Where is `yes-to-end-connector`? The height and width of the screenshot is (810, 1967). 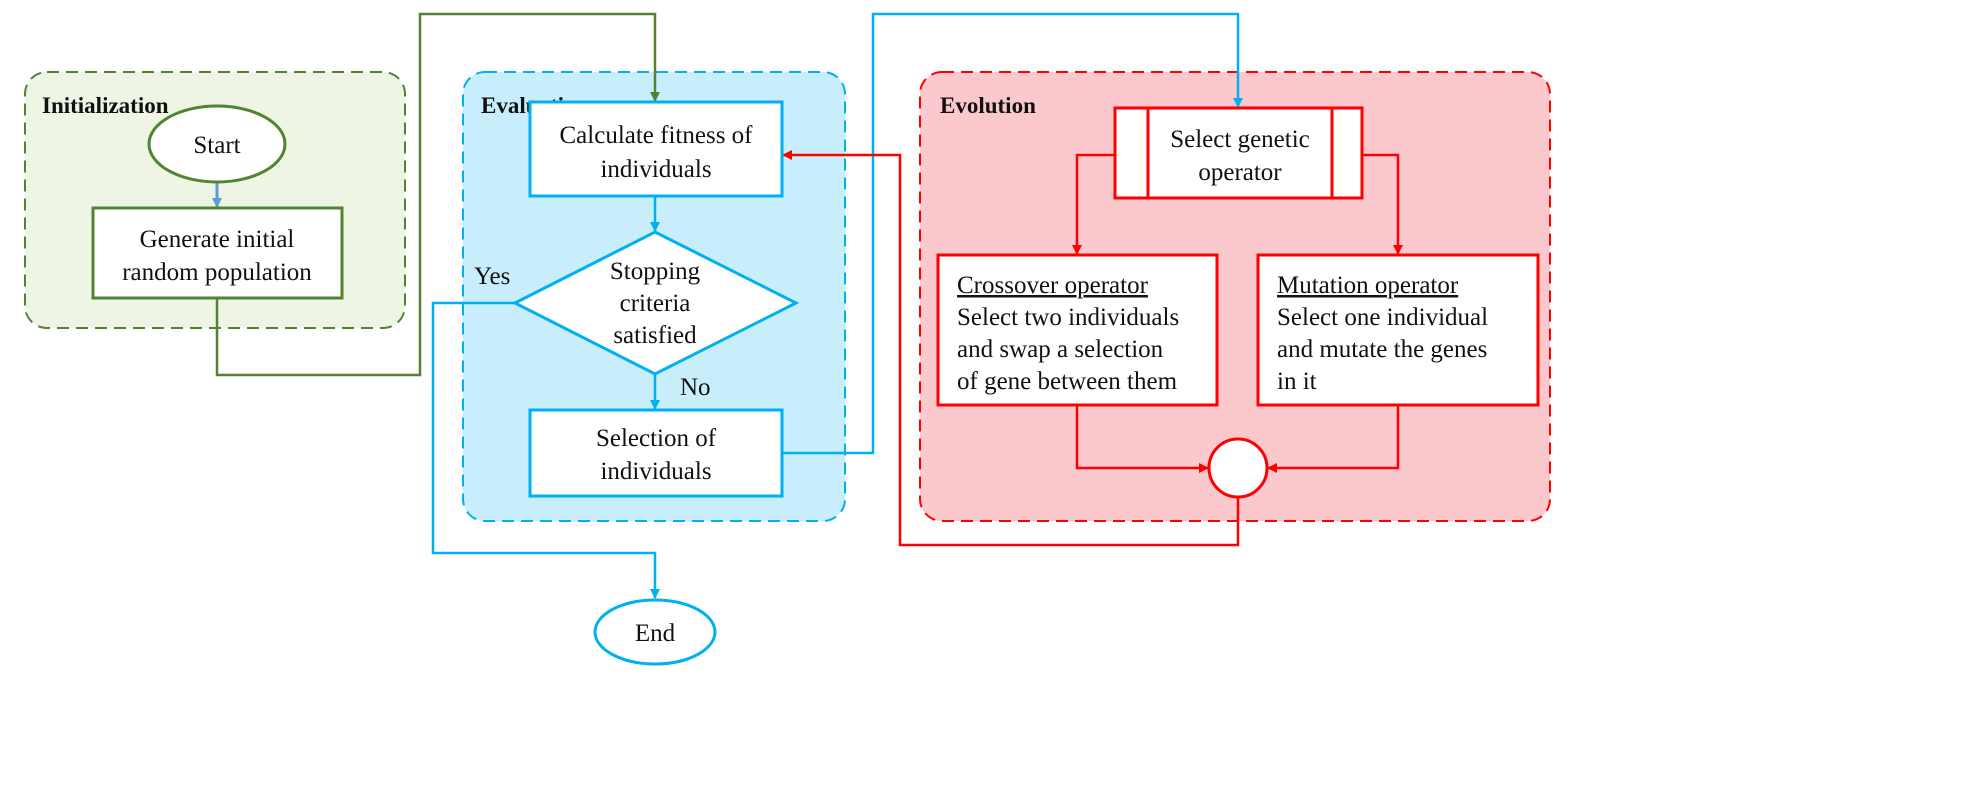 yes-to-end-connector is located at coordinates (545, 450).